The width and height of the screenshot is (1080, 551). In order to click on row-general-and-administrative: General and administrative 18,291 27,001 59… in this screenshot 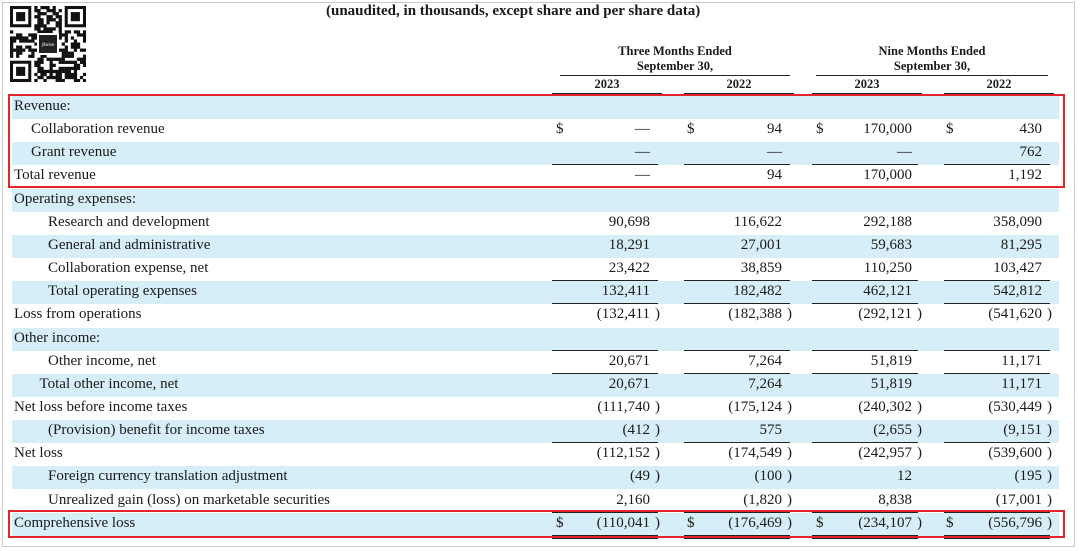, I will do `click(535, 246)`.